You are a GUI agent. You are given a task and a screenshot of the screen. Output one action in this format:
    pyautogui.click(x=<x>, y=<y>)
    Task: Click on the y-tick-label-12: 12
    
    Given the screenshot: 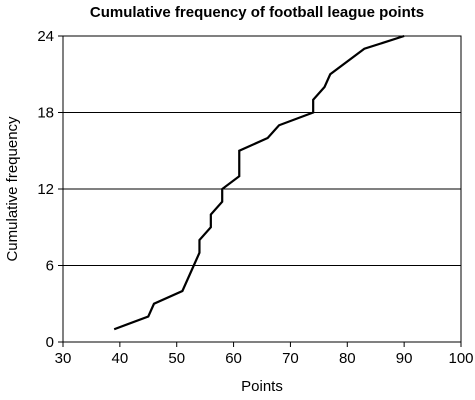 What is the action you would take?
    pyautogui.click(x=45, y=189)
    